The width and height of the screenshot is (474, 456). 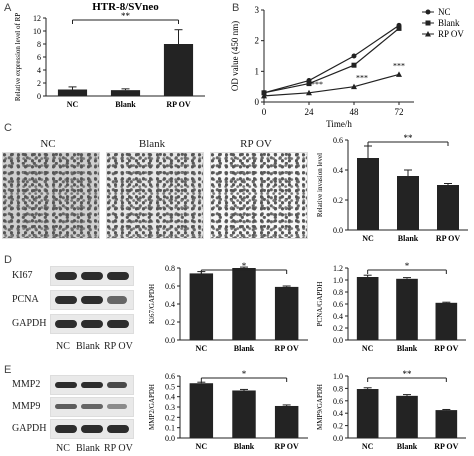 What do you see at coordinates (331, 85) in the screenshot?
I see `series-line-rp-ov` at bounding box center [331, 85].